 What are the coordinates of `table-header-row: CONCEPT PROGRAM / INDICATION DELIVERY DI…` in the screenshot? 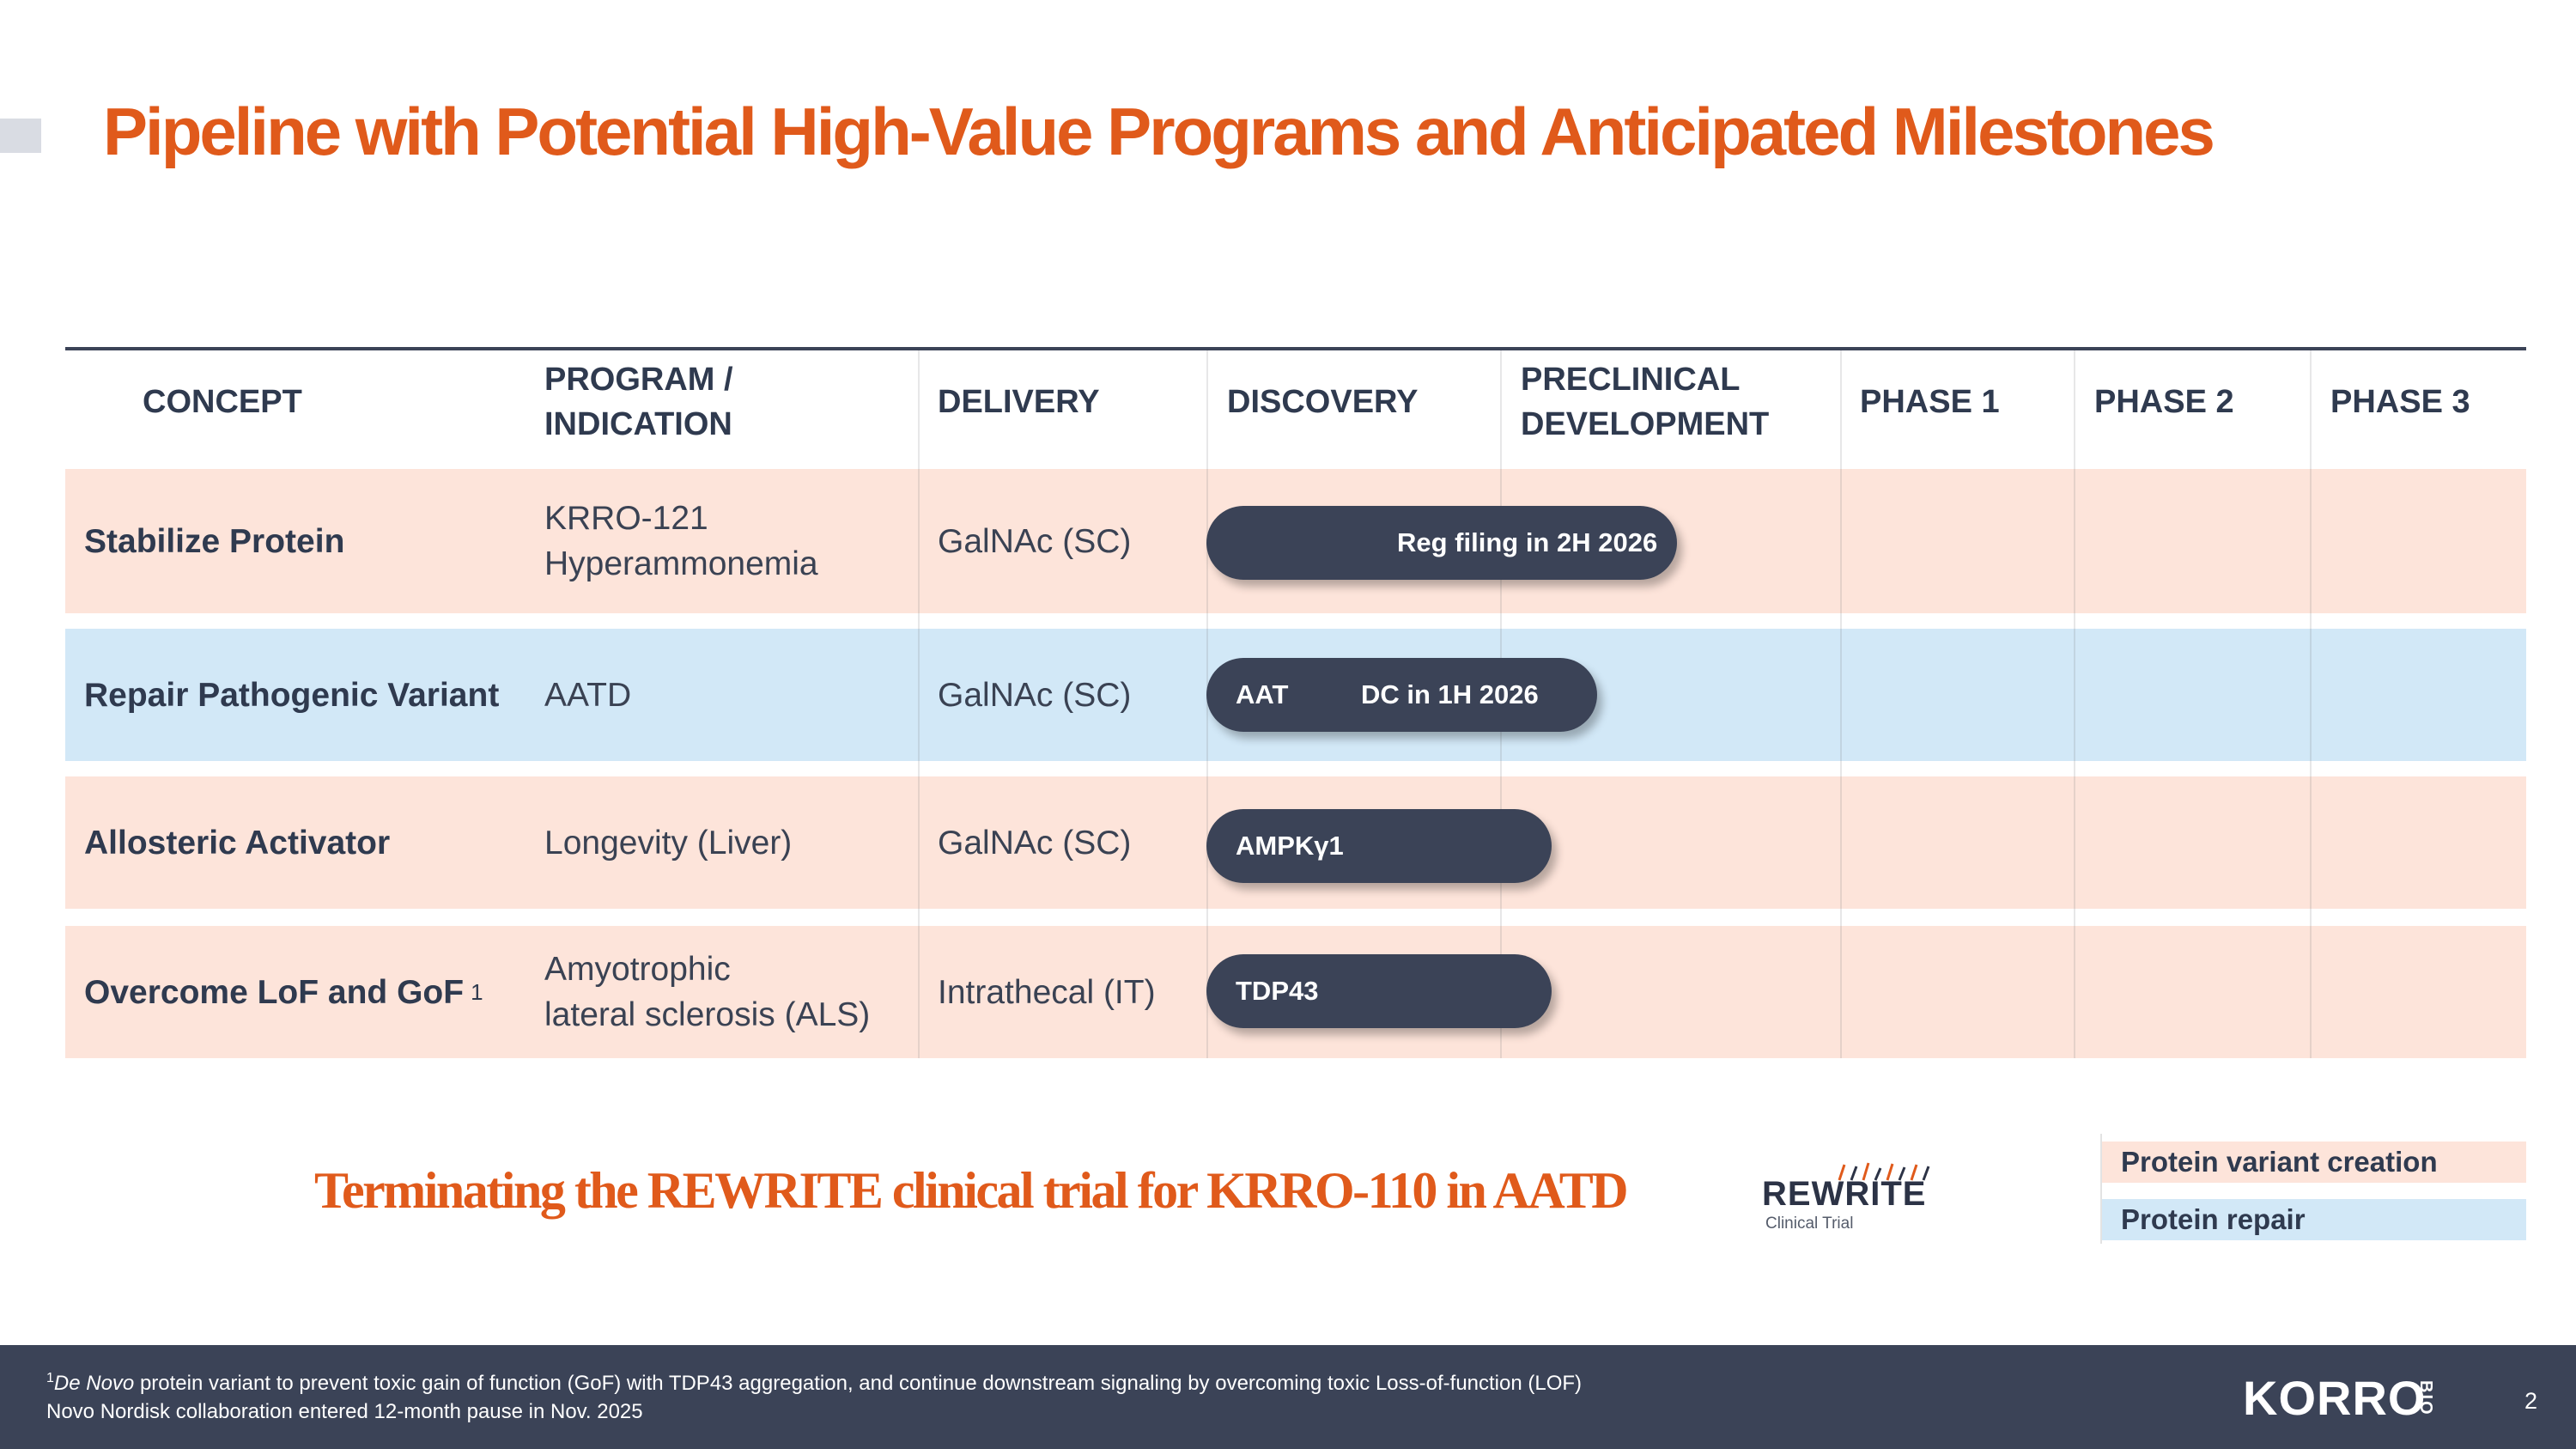 It's located at (1295, 402).